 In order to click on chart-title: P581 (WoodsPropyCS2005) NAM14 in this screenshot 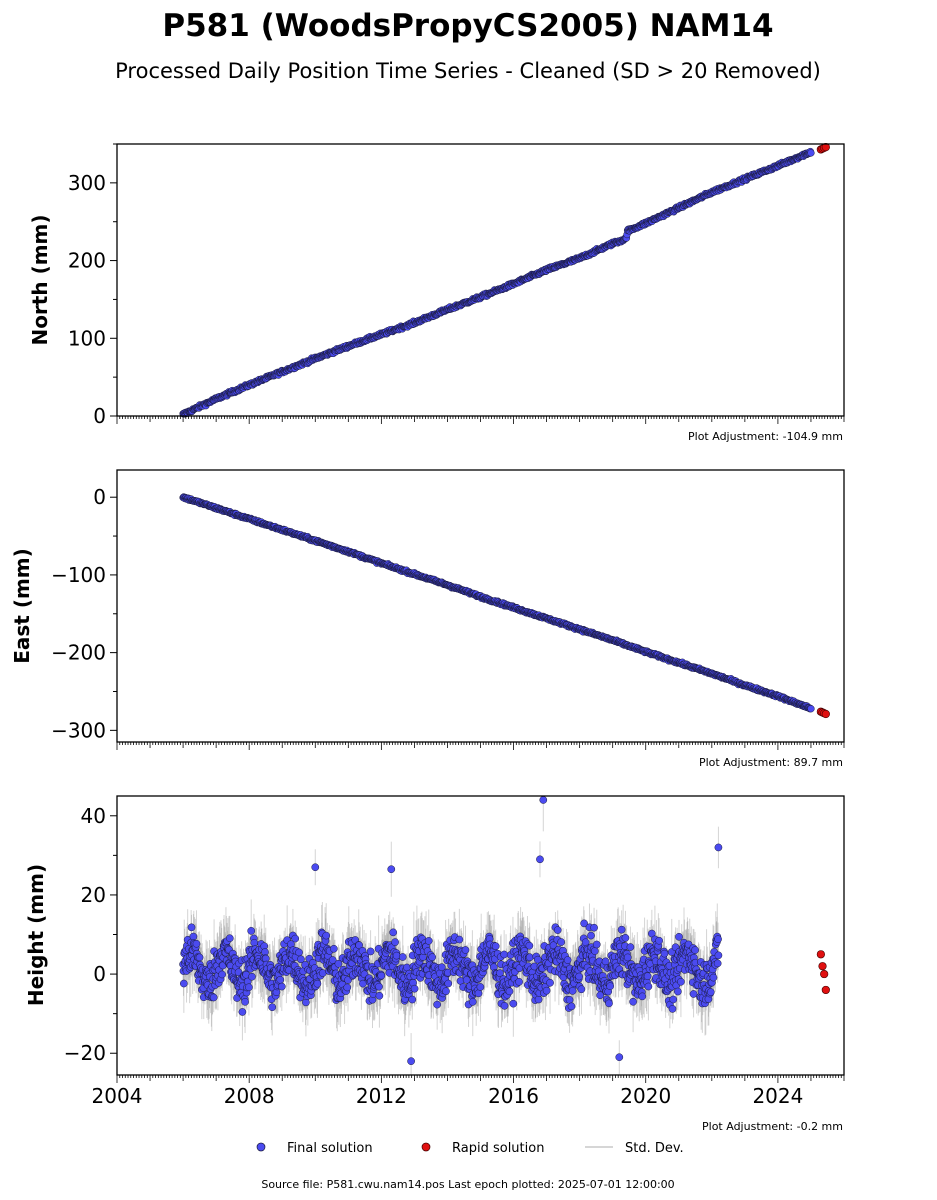, I will do `click(467, 26)`.